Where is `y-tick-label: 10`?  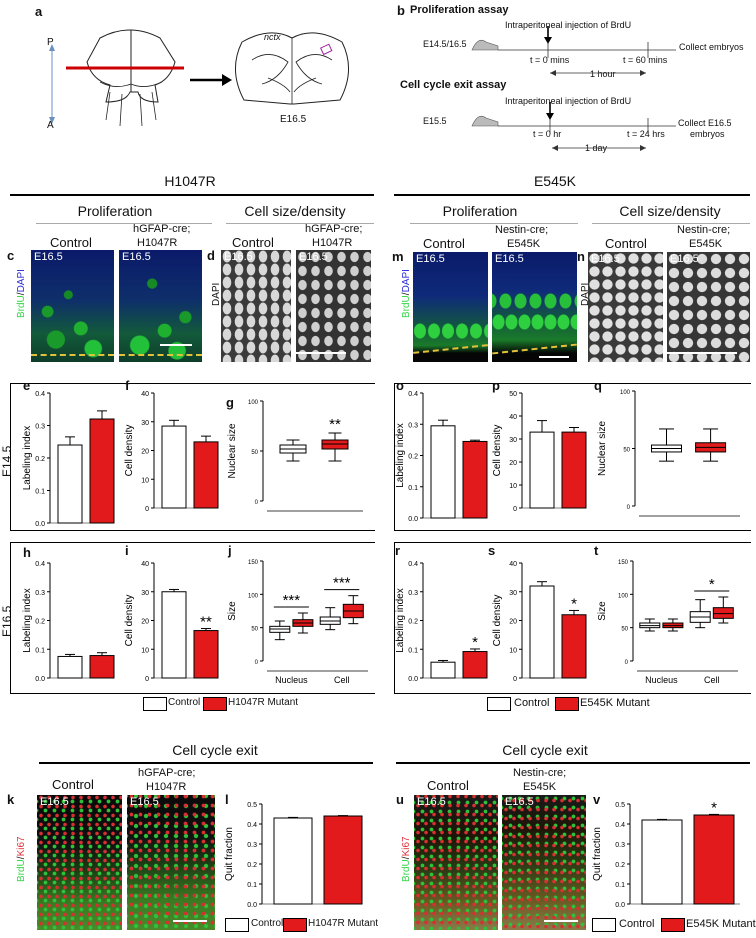
y-tick-label: 10 is located at coordinates (145, 650).